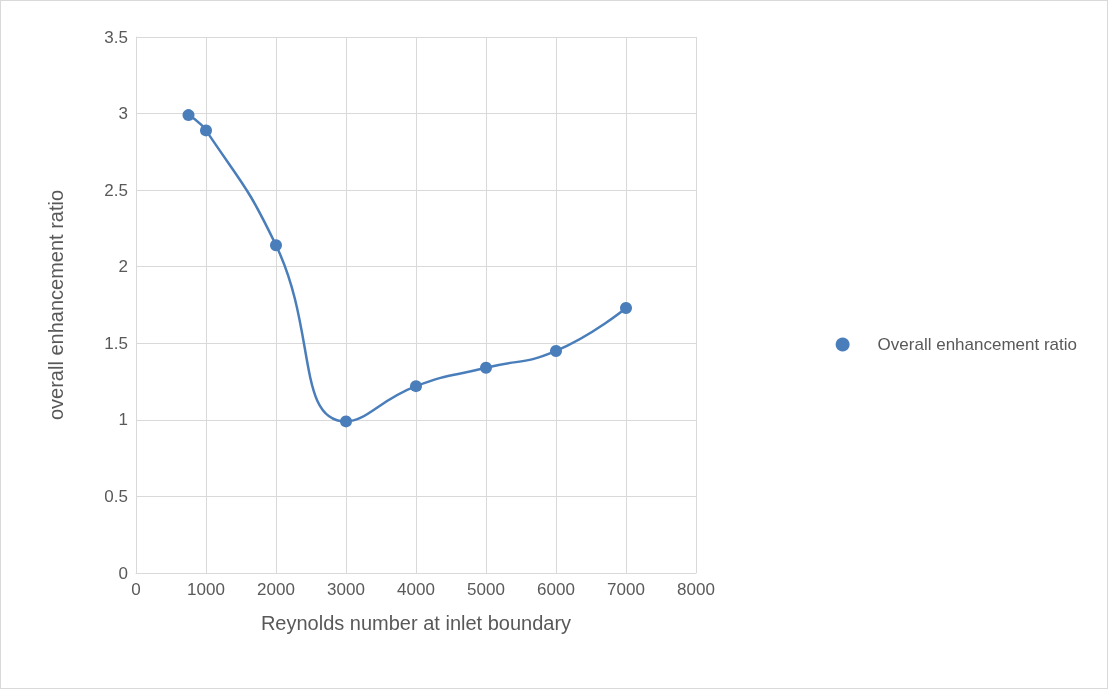 The width and height of the screenshot is (1108, 689). What do you see at coordinates (123, 267) in the screenshot?
I see `y-tick-label: 2` at bounding box center [123, 267].